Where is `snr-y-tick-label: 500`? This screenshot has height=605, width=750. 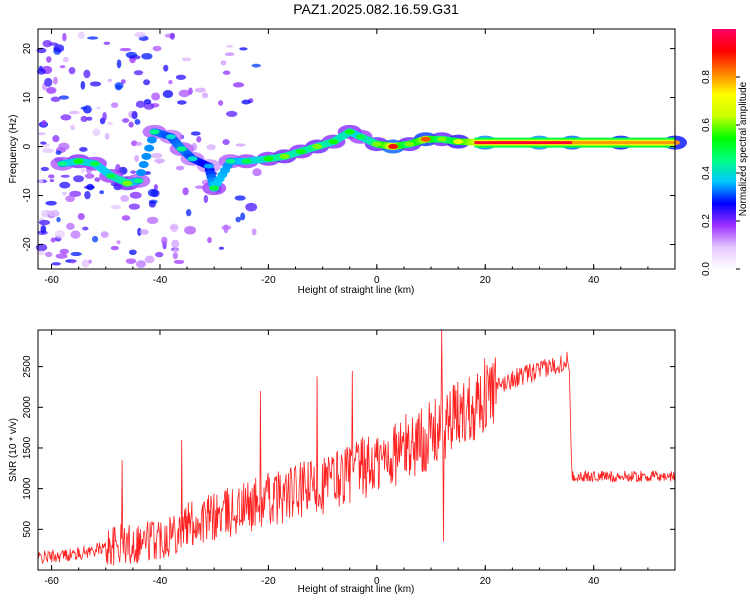
snr-y-tick-label: 500 is located at coordinates (27, 529).